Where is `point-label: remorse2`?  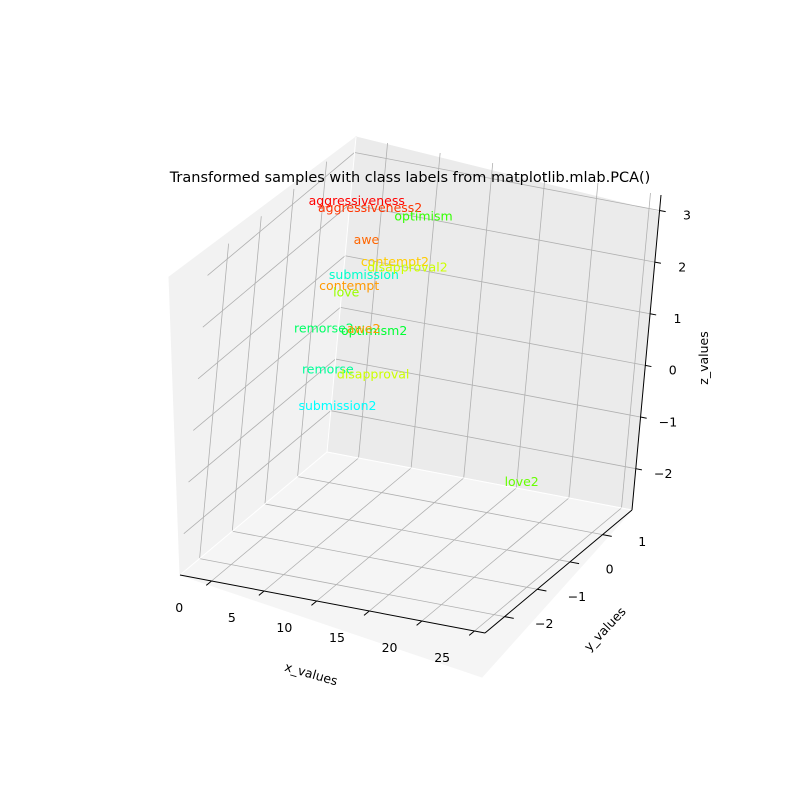 point-label: remorse2 is located at coordinates (324, 328).